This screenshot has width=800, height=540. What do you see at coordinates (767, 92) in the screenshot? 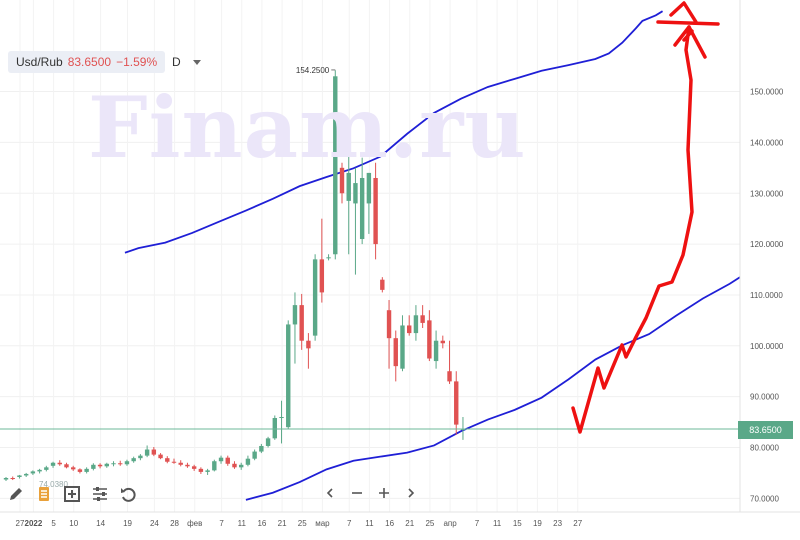
I see `y-tick-label: 150.0000` at bounding box center [767, 92].